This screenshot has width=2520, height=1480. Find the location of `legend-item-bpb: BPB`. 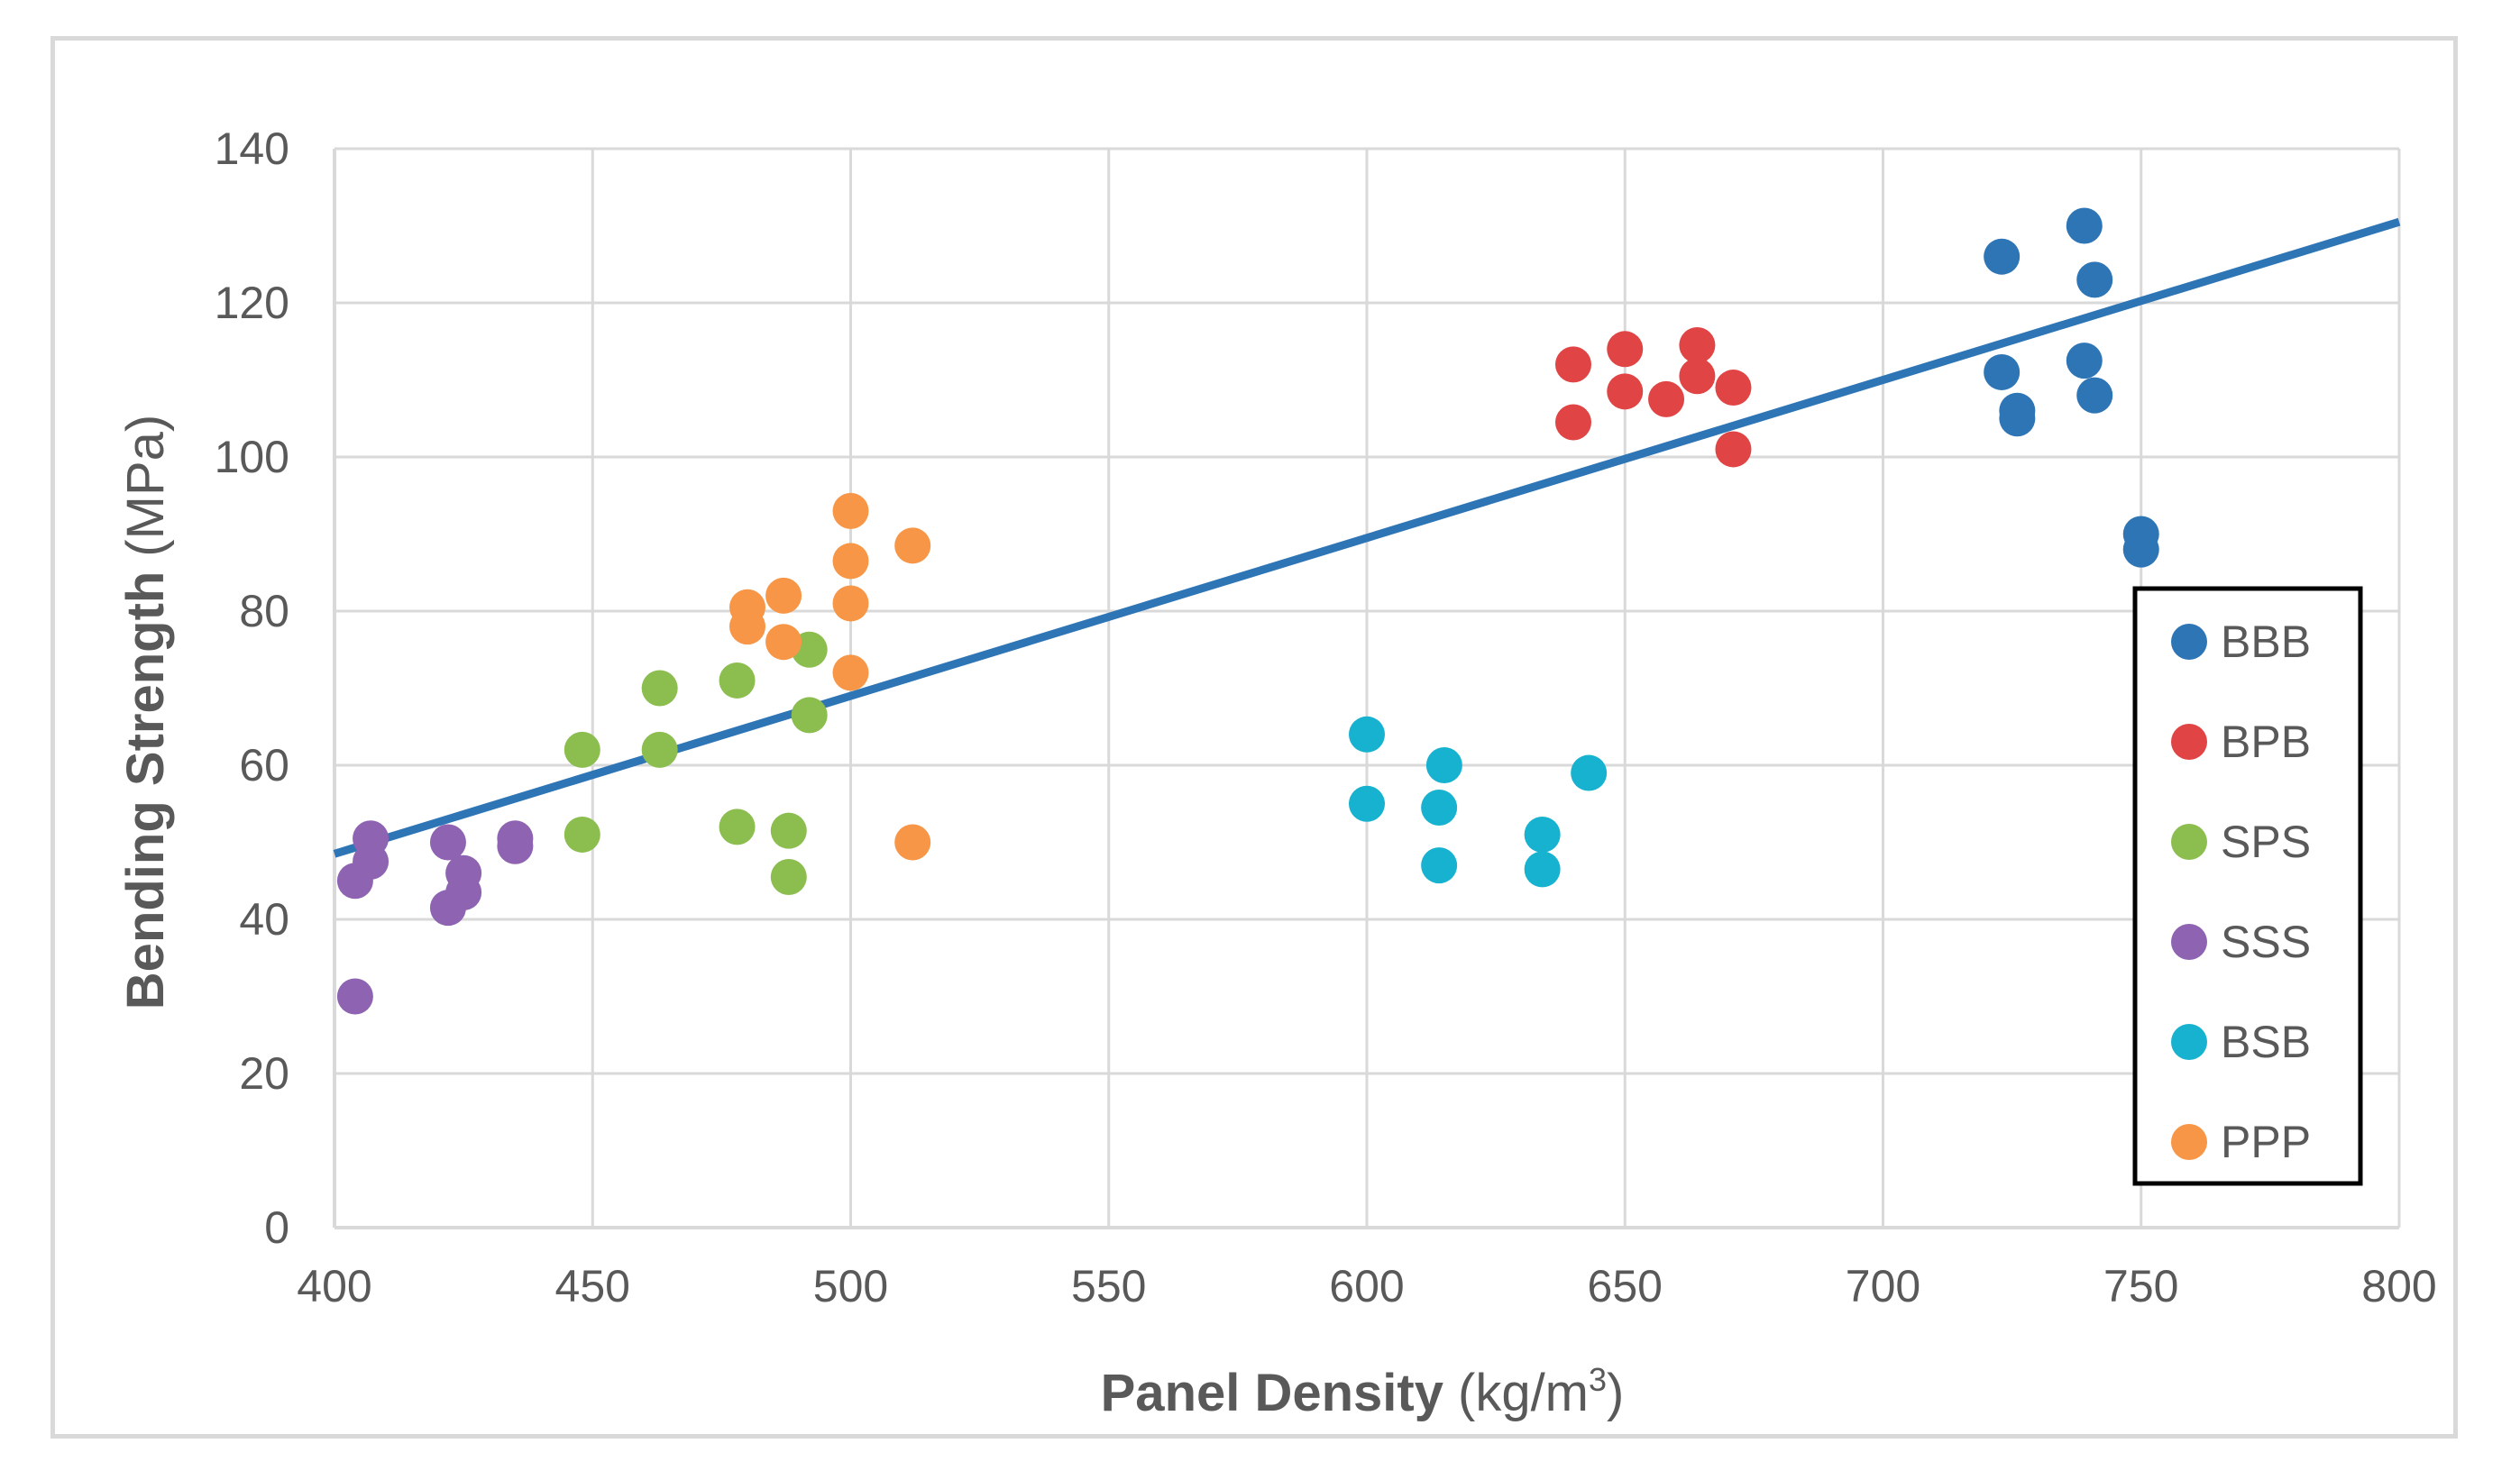

legend-item-bpb: BPB is located at coordinates (2241, 742).